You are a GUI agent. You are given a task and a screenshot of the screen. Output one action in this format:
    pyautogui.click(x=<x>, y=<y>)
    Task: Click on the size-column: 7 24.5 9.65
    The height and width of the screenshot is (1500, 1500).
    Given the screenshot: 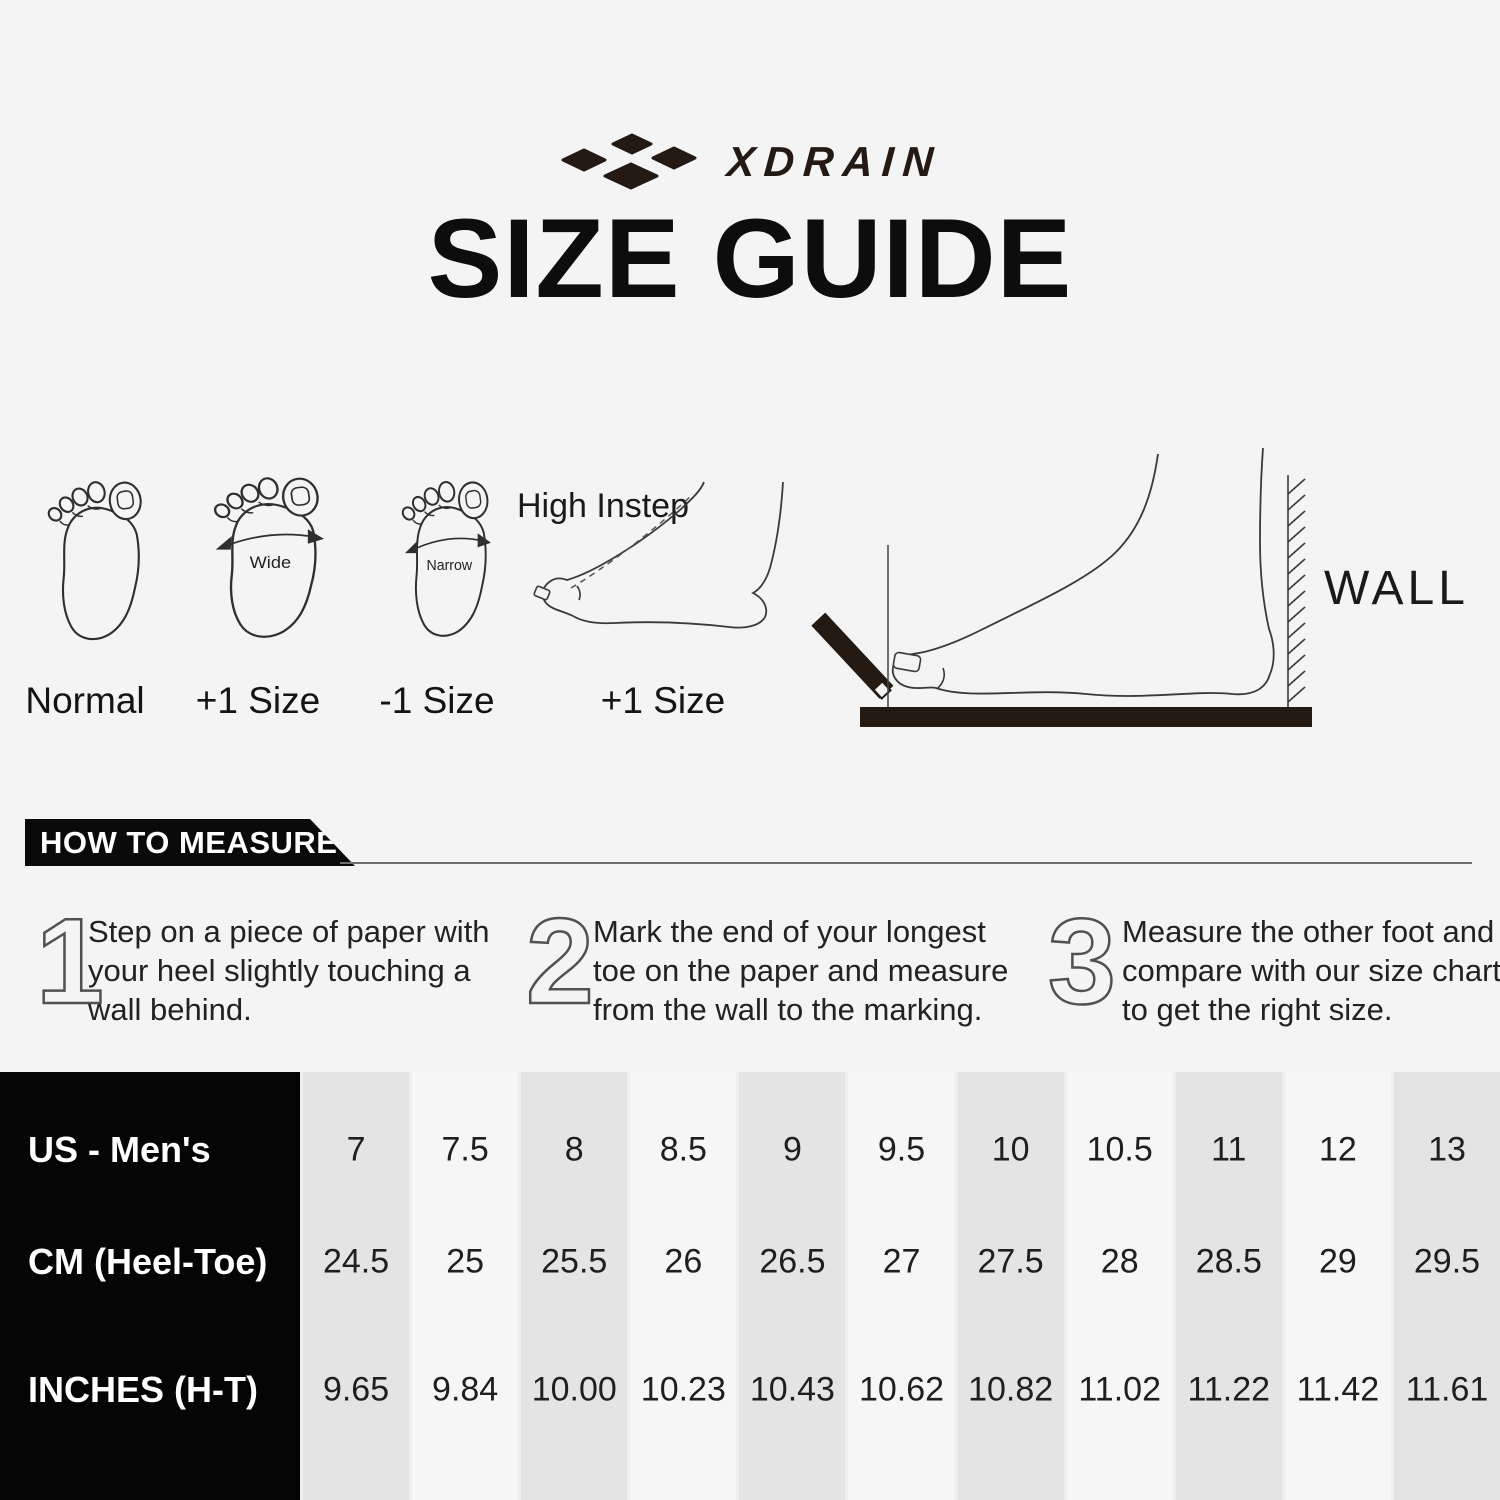 What is the action you would take?
    pyautogui.click(x=356, y=1286)
    